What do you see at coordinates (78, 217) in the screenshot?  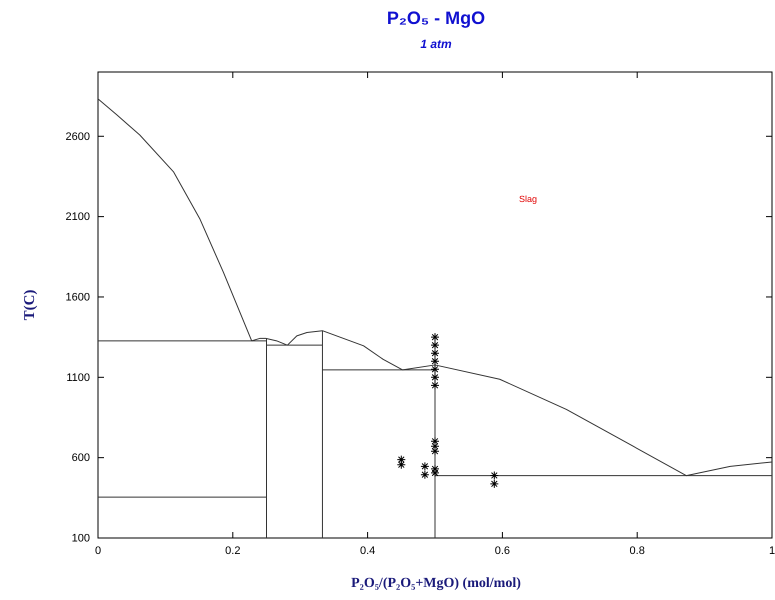 I see `y-tick-label: 2100` at bounding box center [78, 217].